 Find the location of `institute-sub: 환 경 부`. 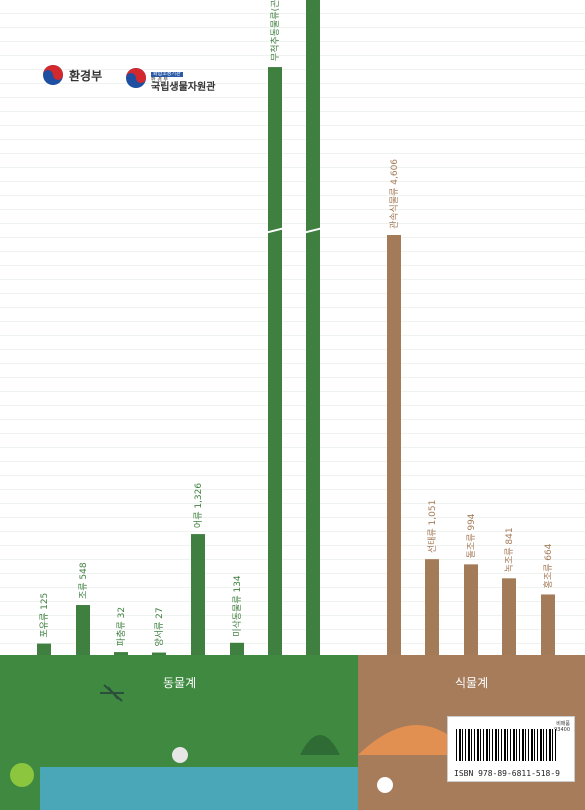

institute-sub: 환 경 부 is located at coordinates (159, 80).